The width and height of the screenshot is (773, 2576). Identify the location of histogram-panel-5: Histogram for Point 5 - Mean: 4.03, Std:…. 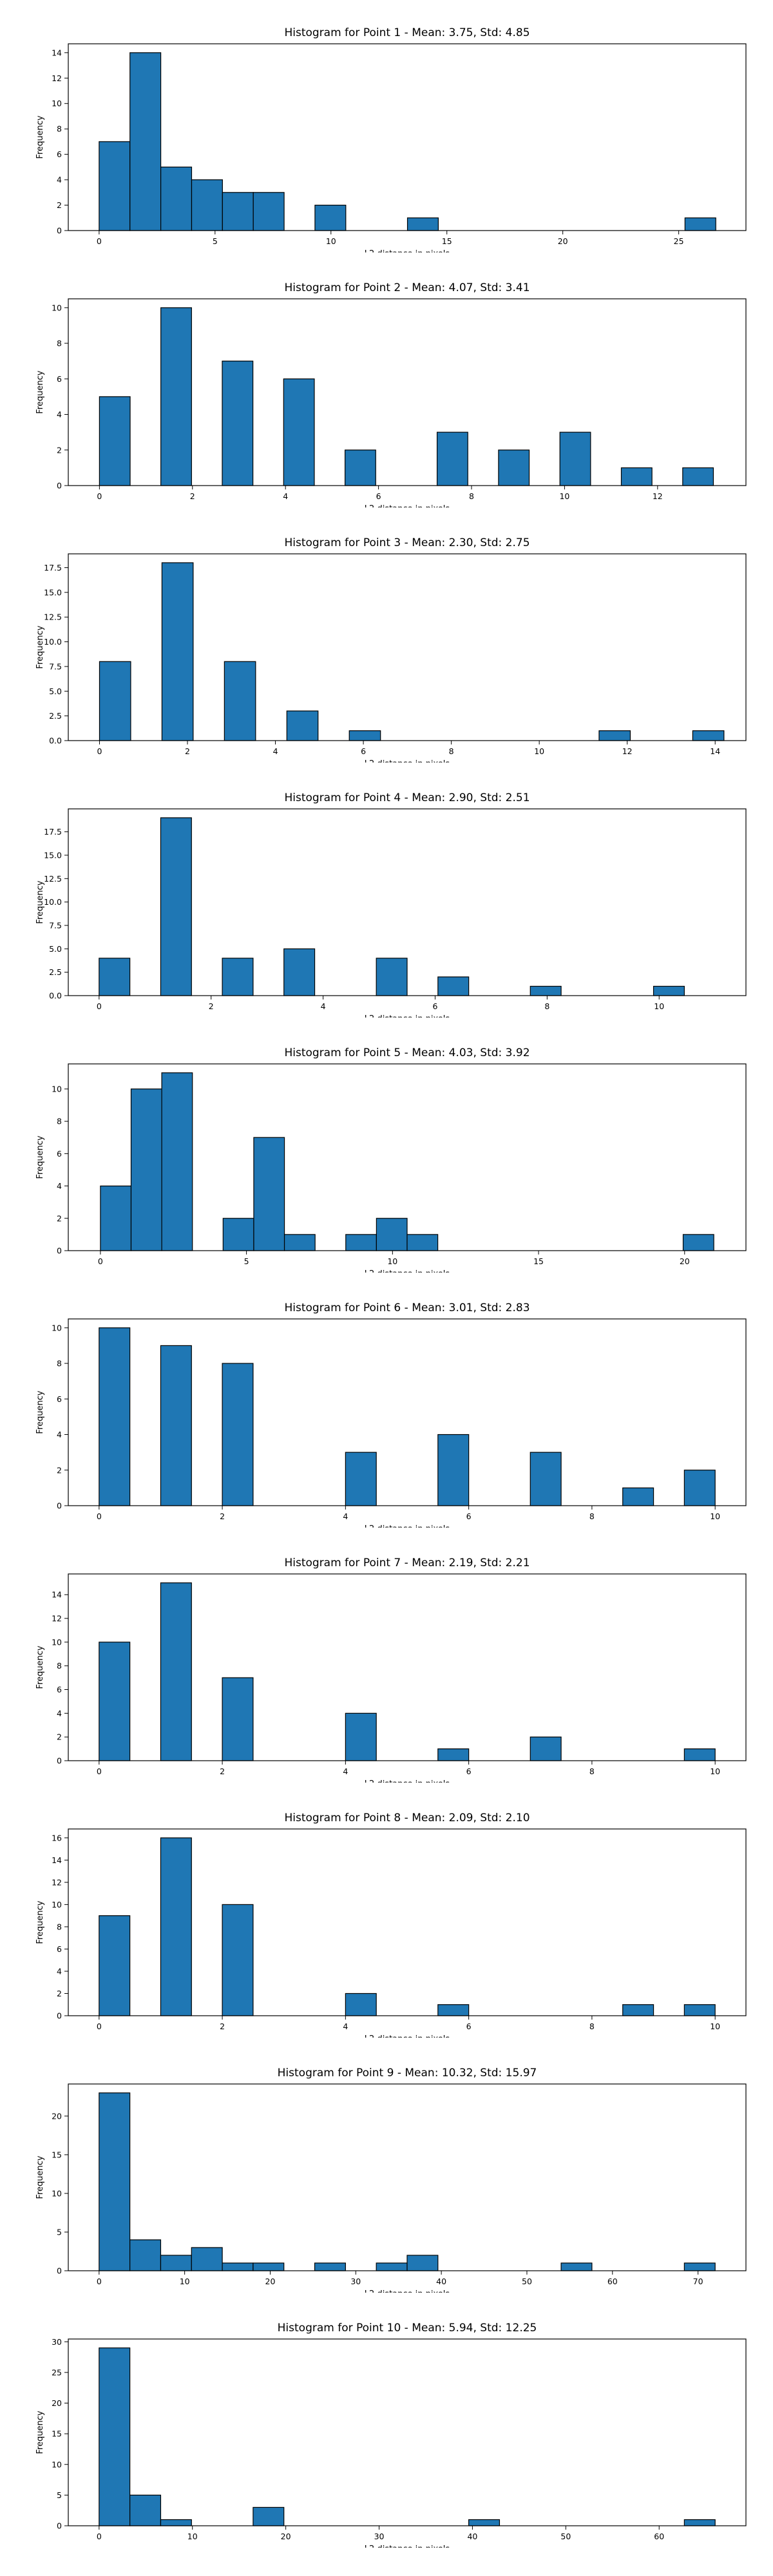
(386, 1148).